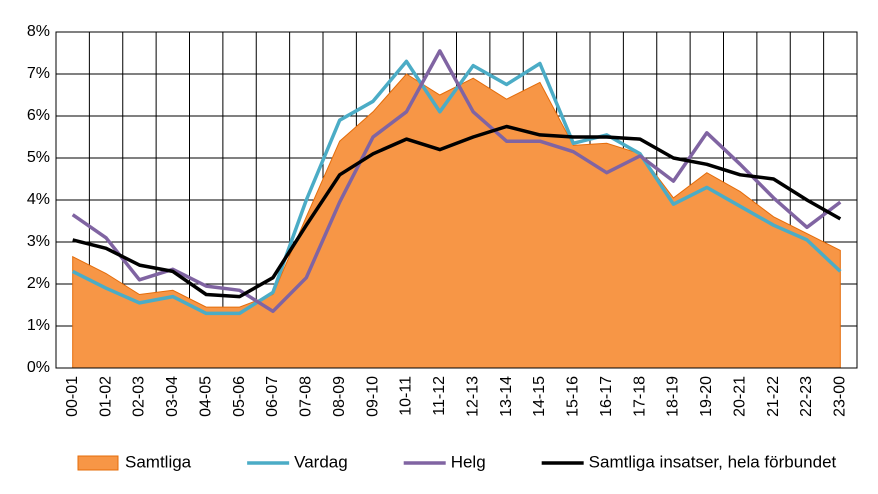 The image size is (878, 494). What do you see at coordinates (38, 73) in the screenshot?
I see `y-tick-label: 7%` at bounding box center [38, 73].